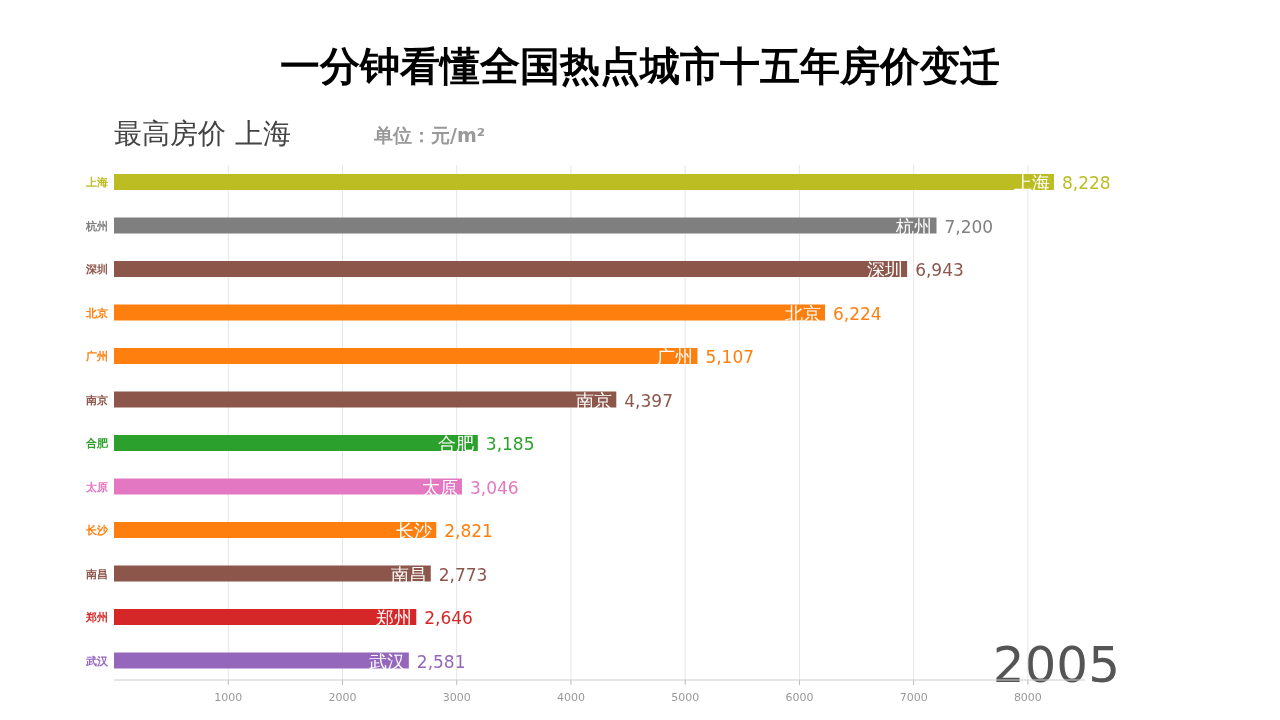  Describe the element at coordinates (455, 443) in the screenshot. I see `category-label: 合肥` at that location.